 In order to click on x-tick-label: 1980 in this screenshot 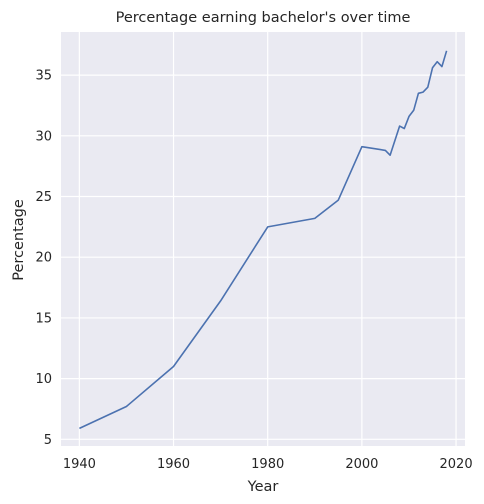, I will do `click(267, 464)`.